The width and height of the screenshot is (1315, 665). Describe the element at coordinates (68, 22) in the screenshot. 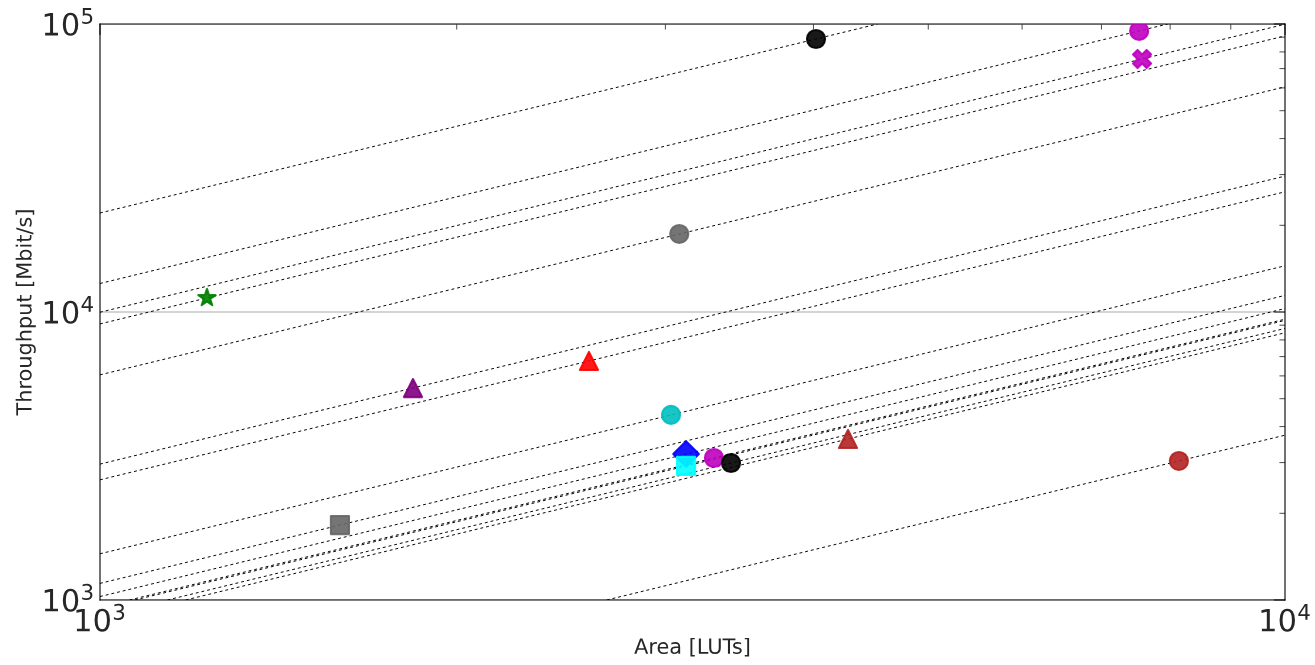

I see `y-tick-label: 10$^{5}$` at that location.